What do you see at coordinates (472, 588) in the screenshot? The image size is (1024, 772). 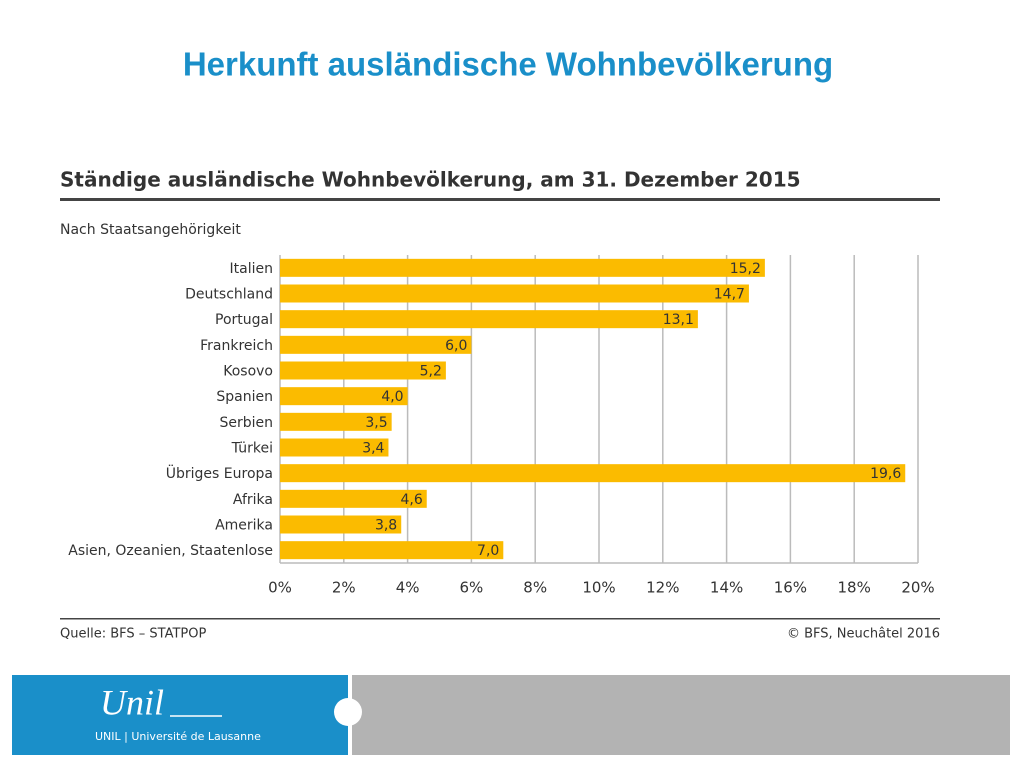 I see `x-tick-label: 6%` at bounding box center [472, 588].